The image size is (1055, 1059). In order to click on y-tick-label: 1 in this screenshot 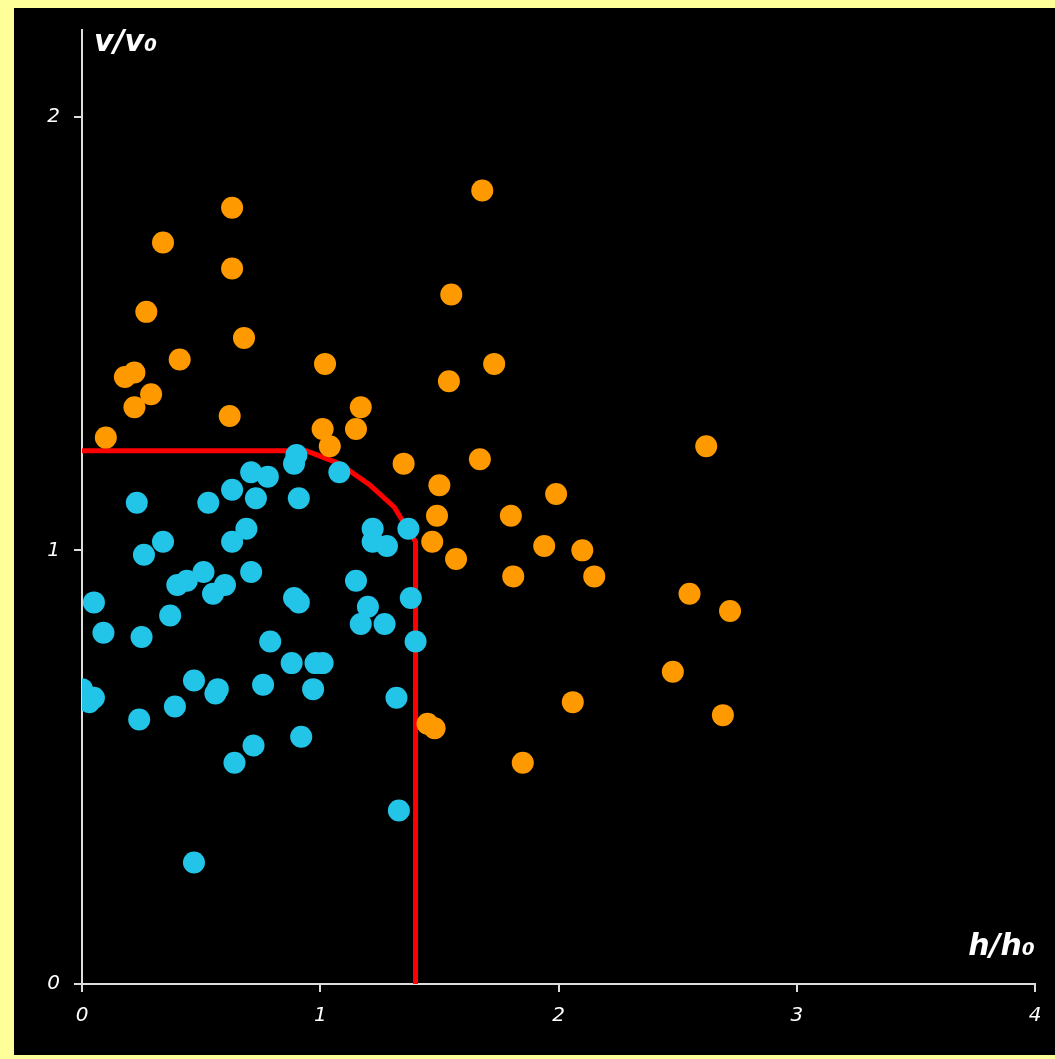, I will do `click(53, 548)`.